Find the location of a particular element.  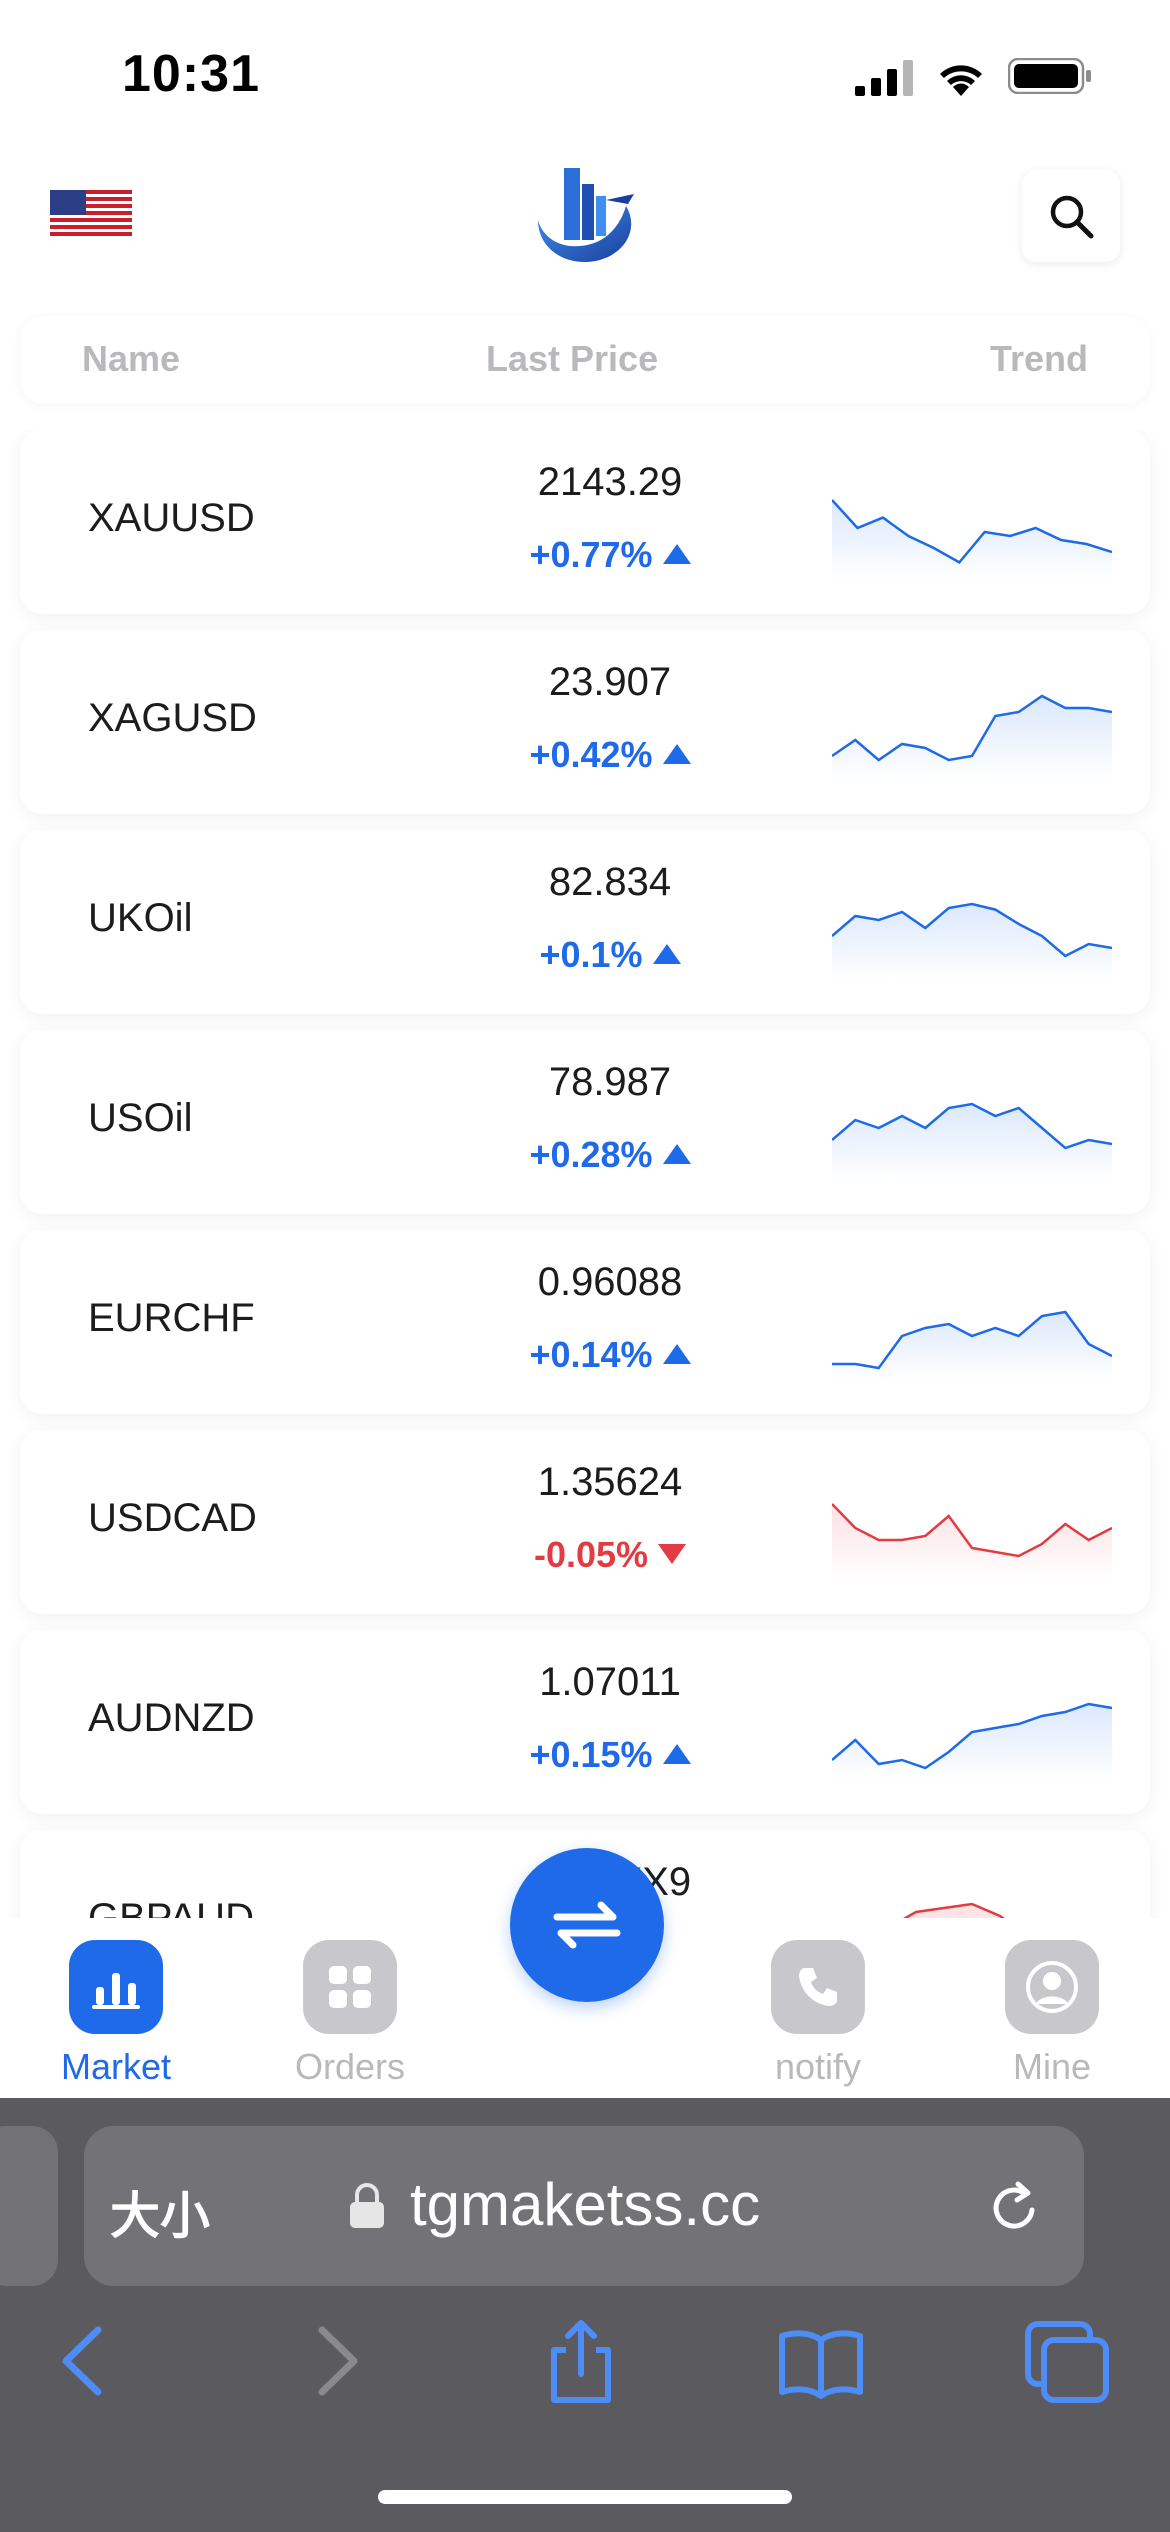

search-icon is located at coordinates (1072, 217).